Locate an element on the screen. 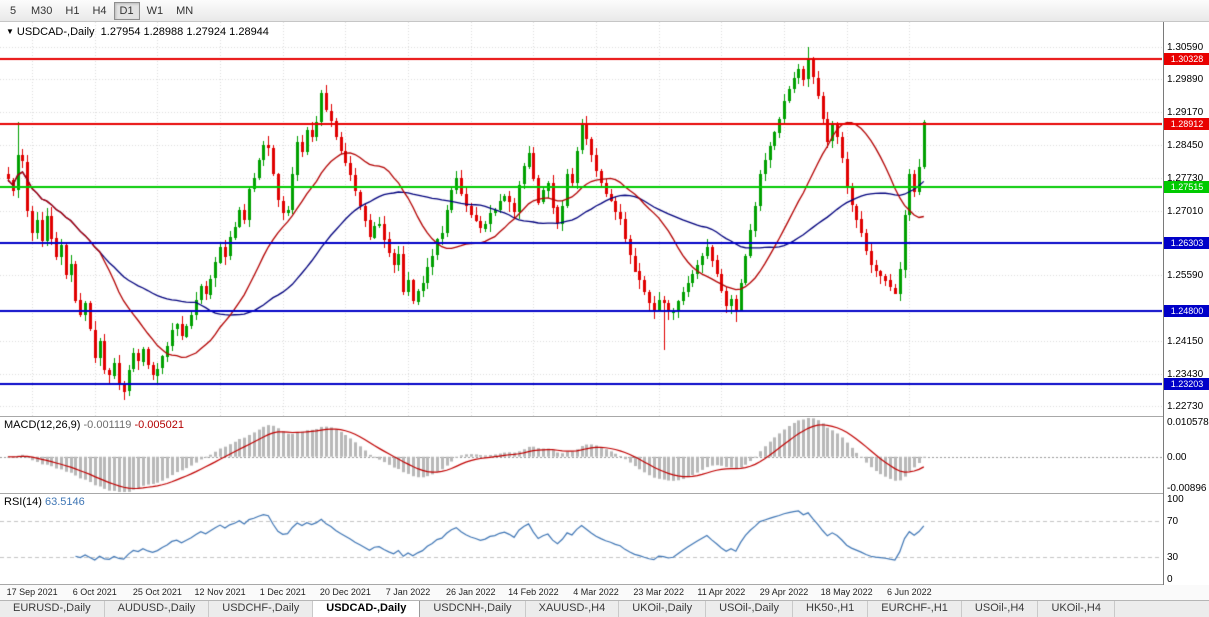 This screenshot has width=1209, height=617. price-axis-label: 1.23430 is located at coordinates (1185, 374).